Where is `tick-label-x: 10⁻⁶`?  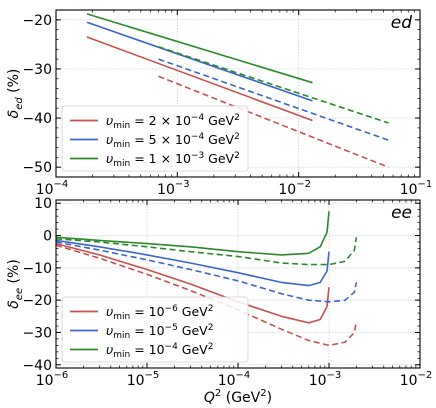
tick-label-x: 10⁻⁶ is located at coordinates (52, 379).